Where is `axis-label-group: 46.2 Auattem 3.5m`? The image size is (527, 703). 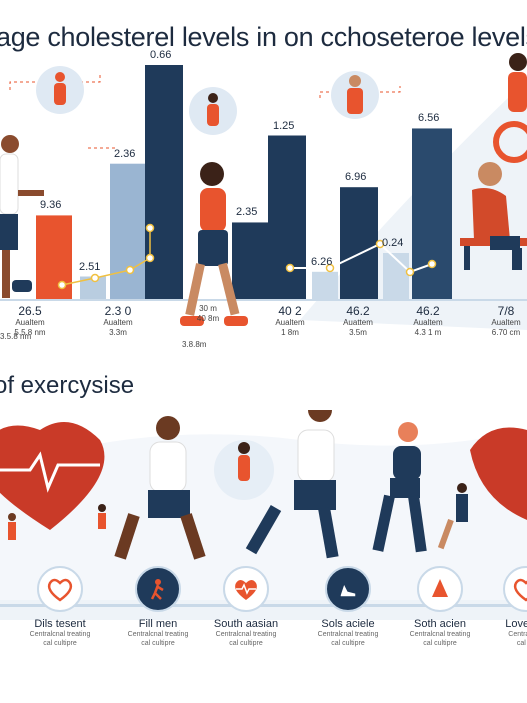 axis-label-group: 46.2 Auattem 3.5m is located at coordinates (358, 321).